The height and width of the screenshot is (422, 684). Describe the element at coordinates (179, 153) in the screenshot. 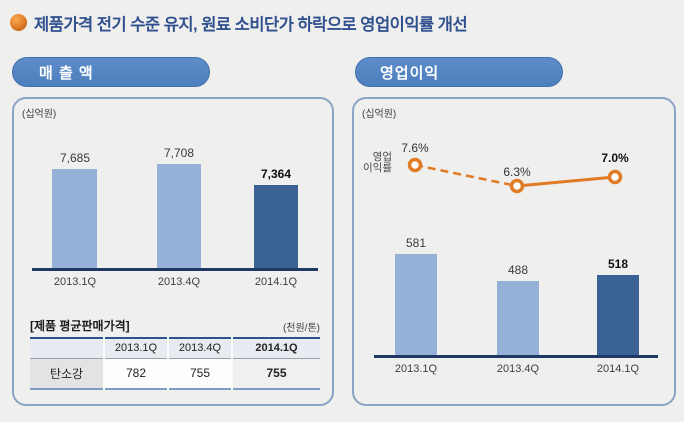

I see `sales-bar-value: 7,708` at that location.